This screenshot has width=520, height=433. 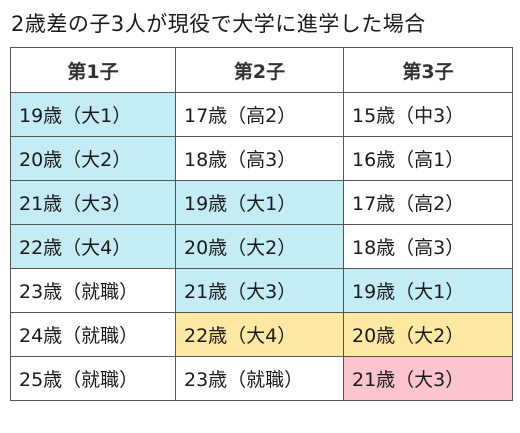 I want to click on table-row: 25歳（就職） 23歳（就職） 21歳（大3）, so click(x=261, y=378).